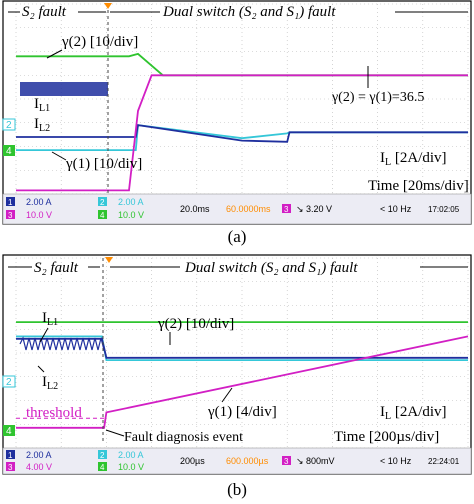  What do you see at coordinates (131, 215) in the screenshot?
I see `status-ch4-a: 10.0 V` at bounding box center [131, 215].